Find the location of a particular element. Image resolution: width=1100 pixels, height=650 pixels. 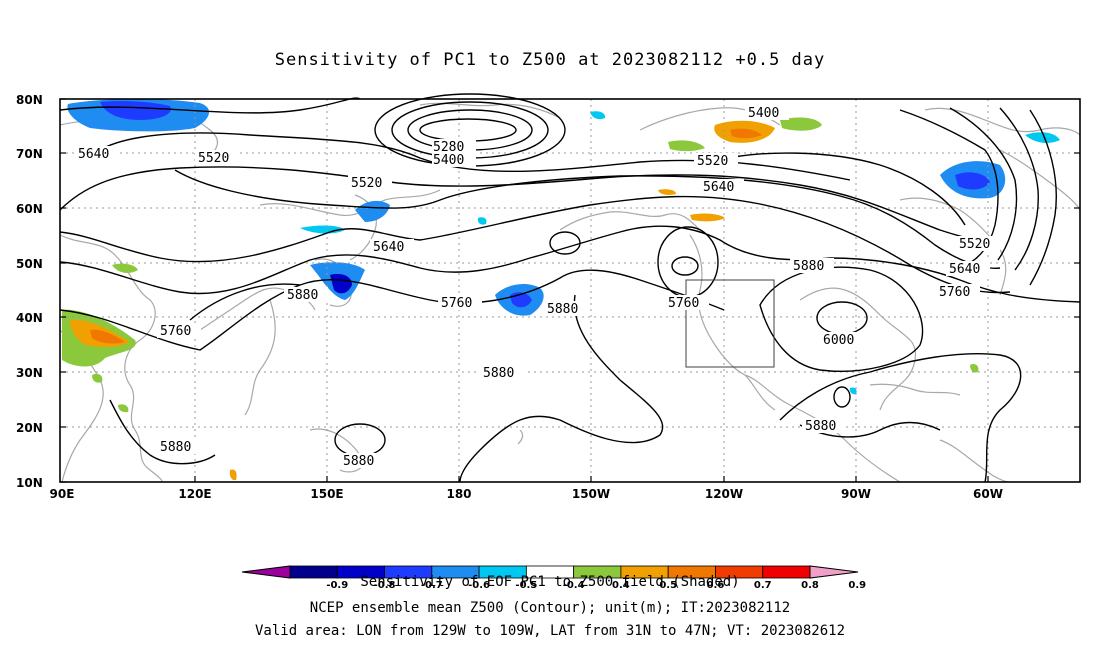

colorbar-tick-label: 0.7 is located at coordinates (763, 585).